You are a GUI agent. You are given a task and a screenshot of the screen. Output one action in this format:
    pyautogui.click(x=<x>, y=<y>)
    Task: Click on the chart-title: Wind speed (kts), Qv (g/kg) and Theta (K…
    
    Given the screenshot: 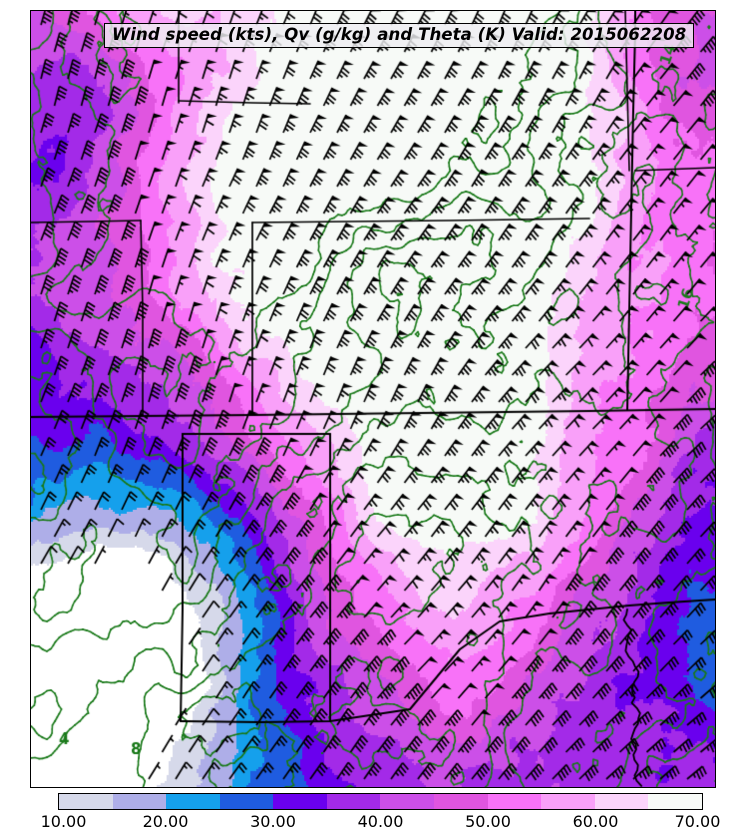 What is the action you would take?
    pyautogui.click(x=399, y=34)
    